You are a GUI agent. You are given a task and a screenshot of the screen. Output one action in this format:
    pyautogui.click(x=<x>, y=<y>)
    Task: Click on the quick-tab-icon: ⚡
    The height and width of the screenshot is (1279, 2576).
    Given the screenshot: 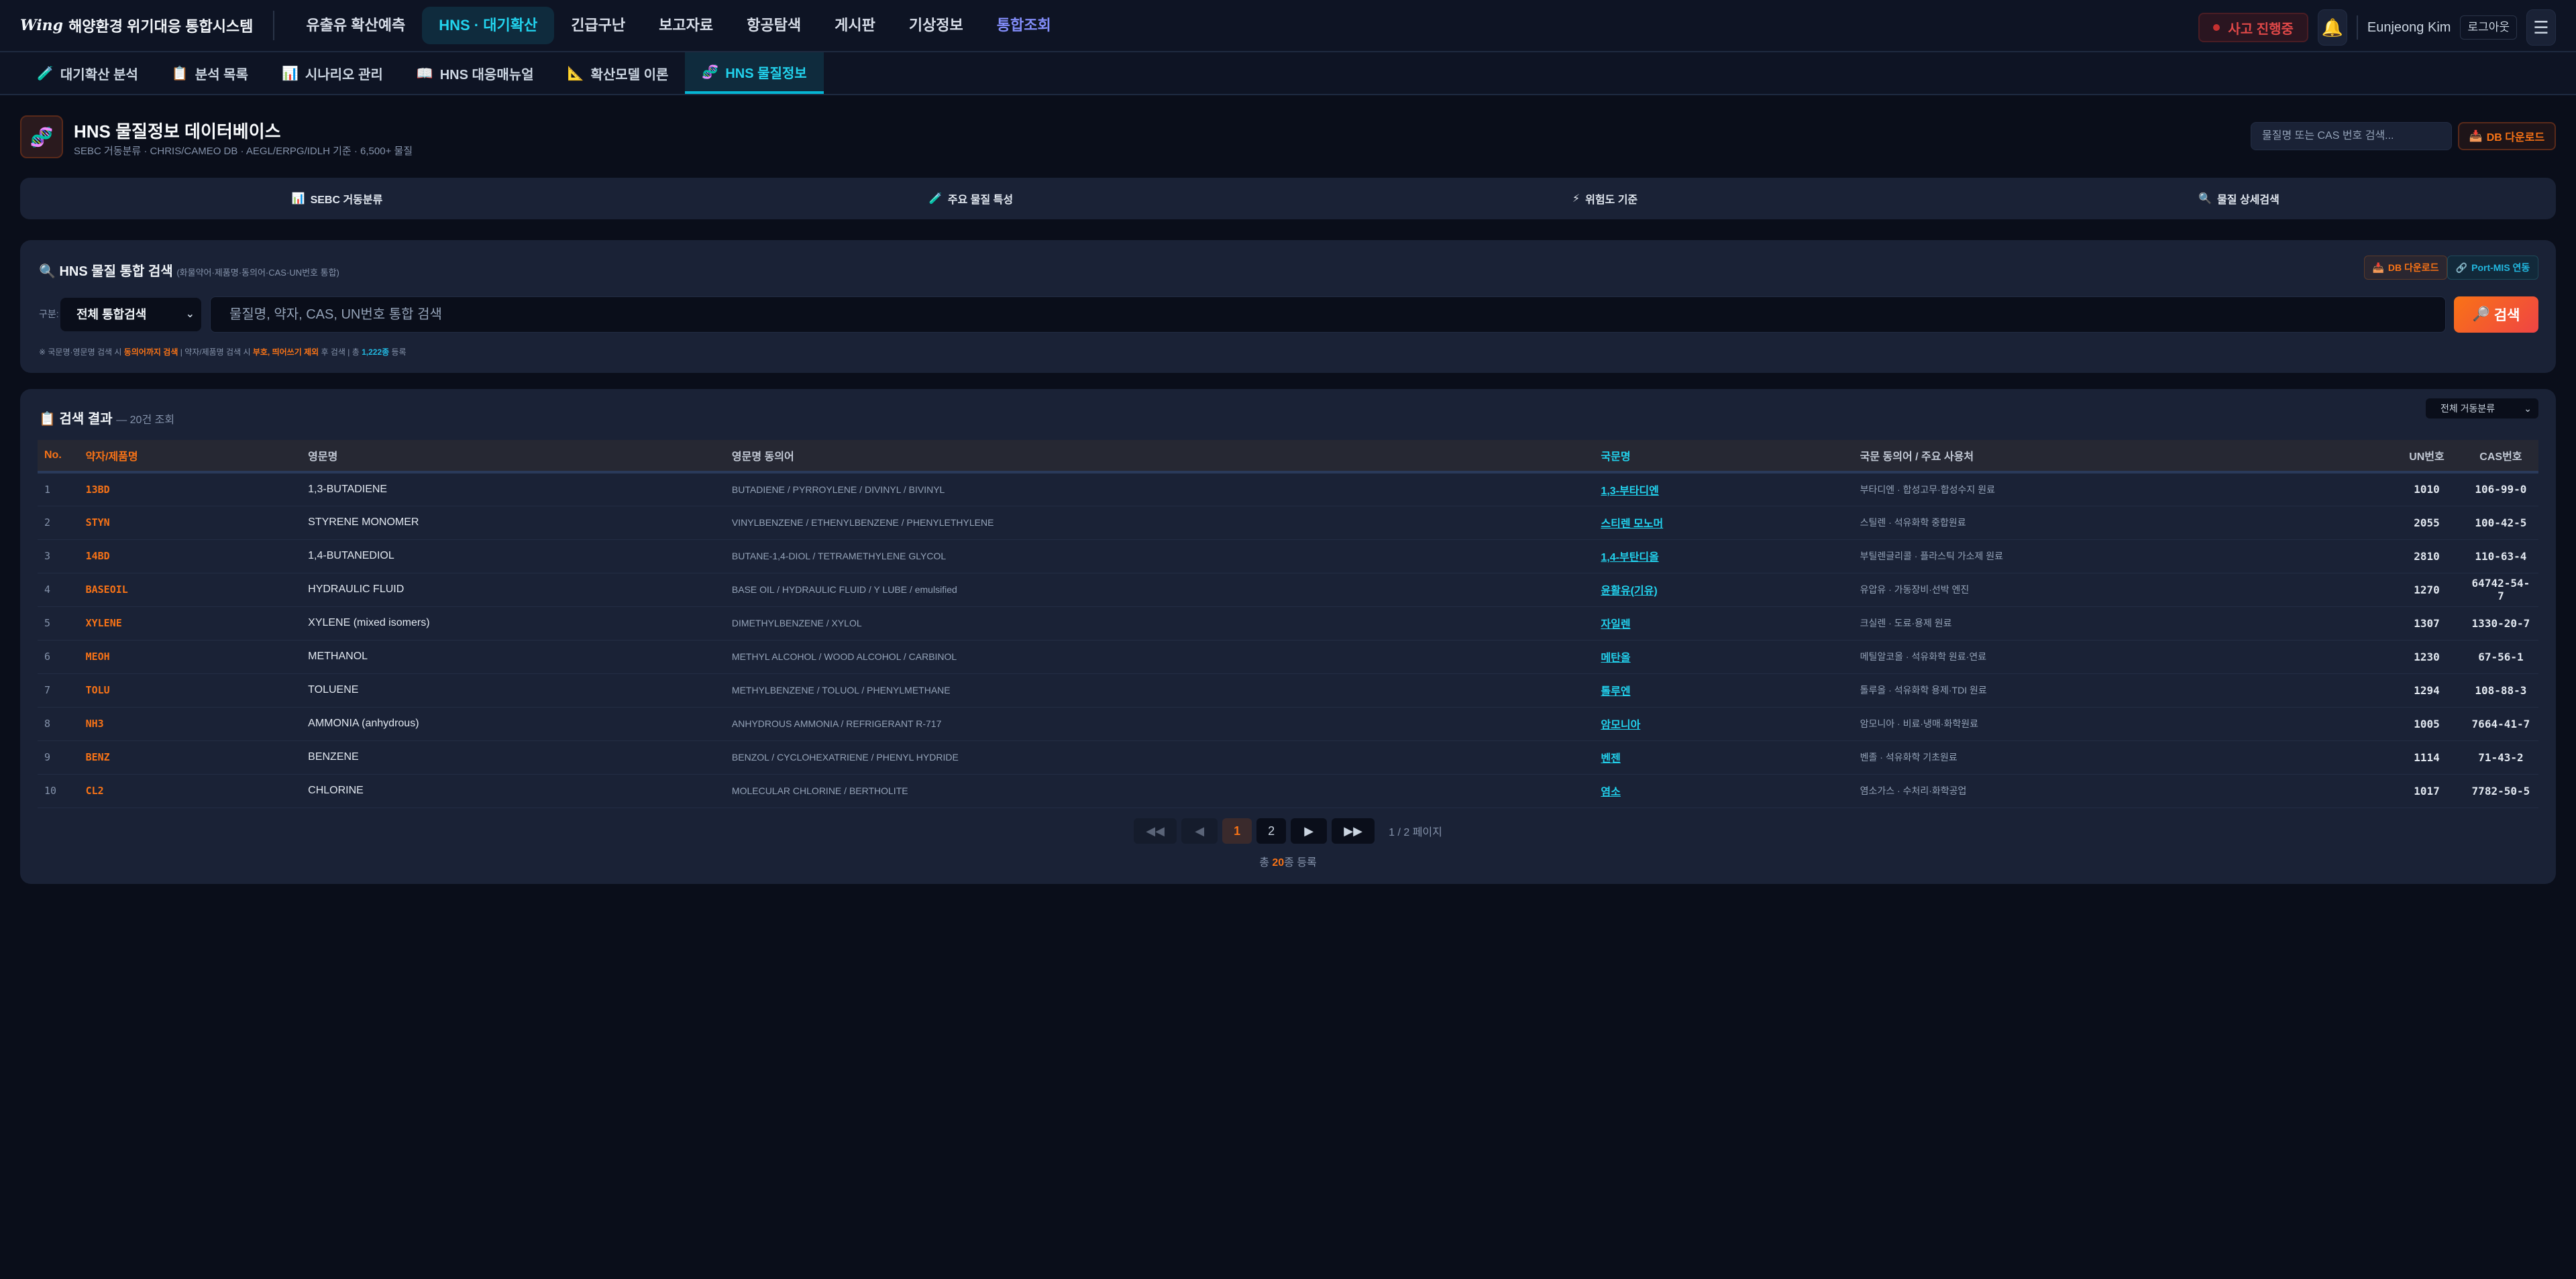 What is the action you would take?
    pyautogui.click(x=1576, y=199)
    